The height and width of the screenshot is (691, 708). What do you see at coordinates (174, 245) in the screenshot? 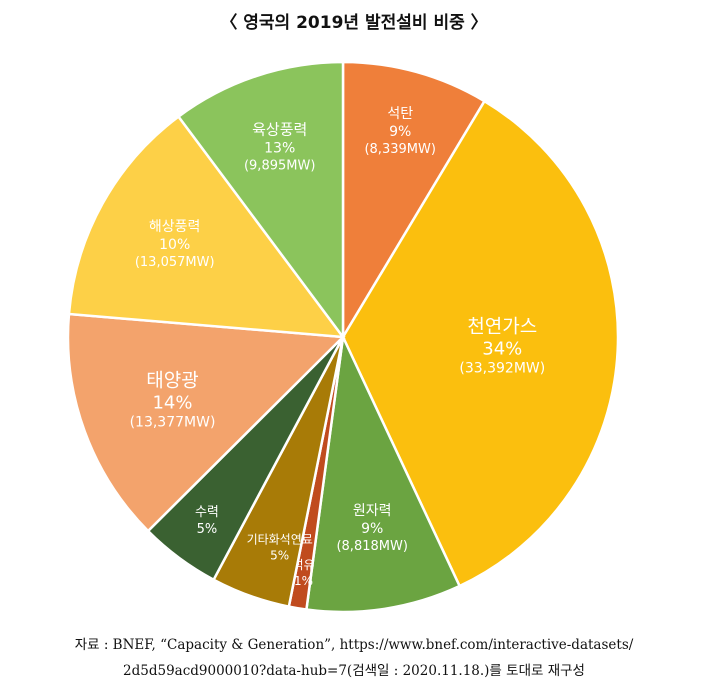
I see `slice-label-percent: 10%` at bounding box center [174, 245].